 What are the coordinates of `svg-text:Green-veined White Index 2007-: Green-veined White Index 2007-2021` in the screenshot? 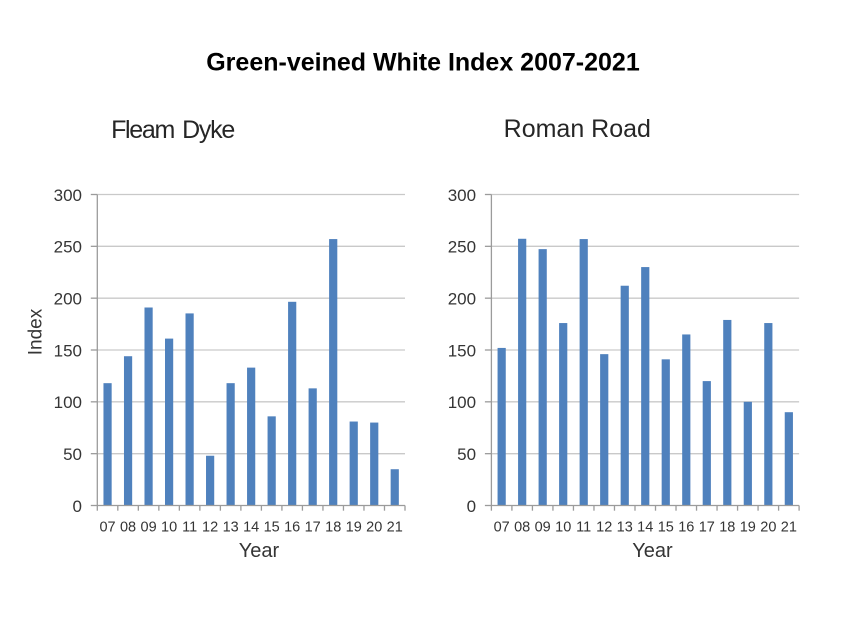 It's located at (423, 63).